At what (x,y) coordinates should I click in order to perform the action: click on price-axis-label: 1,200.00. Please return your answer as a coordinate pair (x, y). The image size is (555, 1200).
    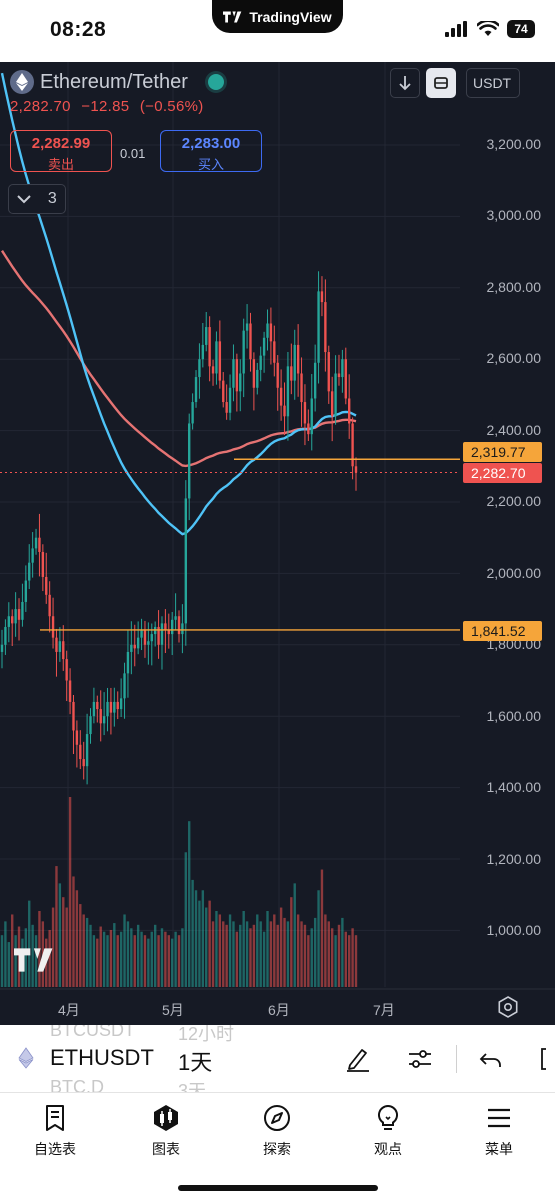
    Looking at the image, I should click on (514, 859).